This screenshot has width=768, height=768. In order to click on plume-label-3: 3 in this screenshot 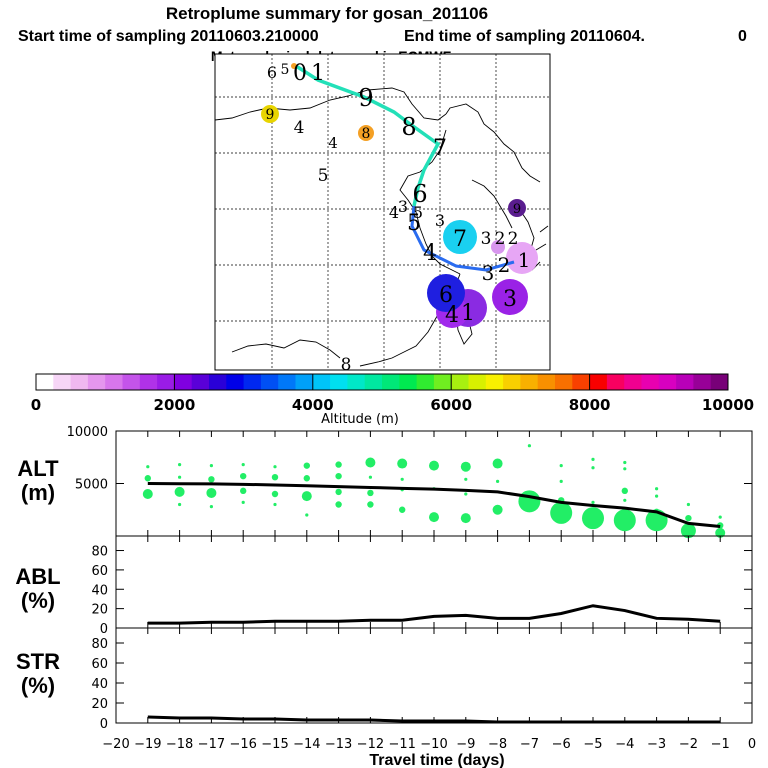, I will do `click(510, 299)`.